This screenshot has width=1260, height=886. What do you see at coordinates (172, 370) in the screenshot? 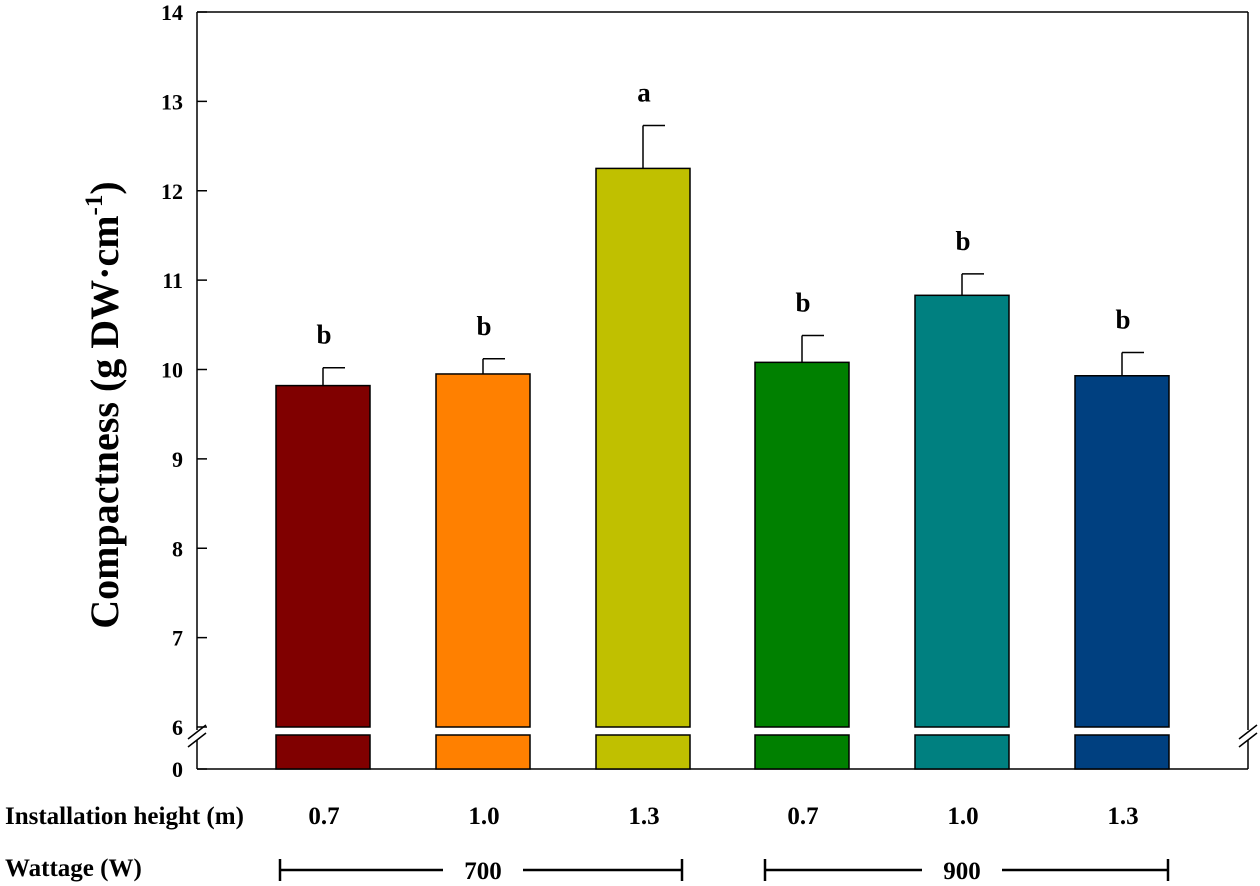
I see `y-tick-label: 10` at bounding box center [172, 370].